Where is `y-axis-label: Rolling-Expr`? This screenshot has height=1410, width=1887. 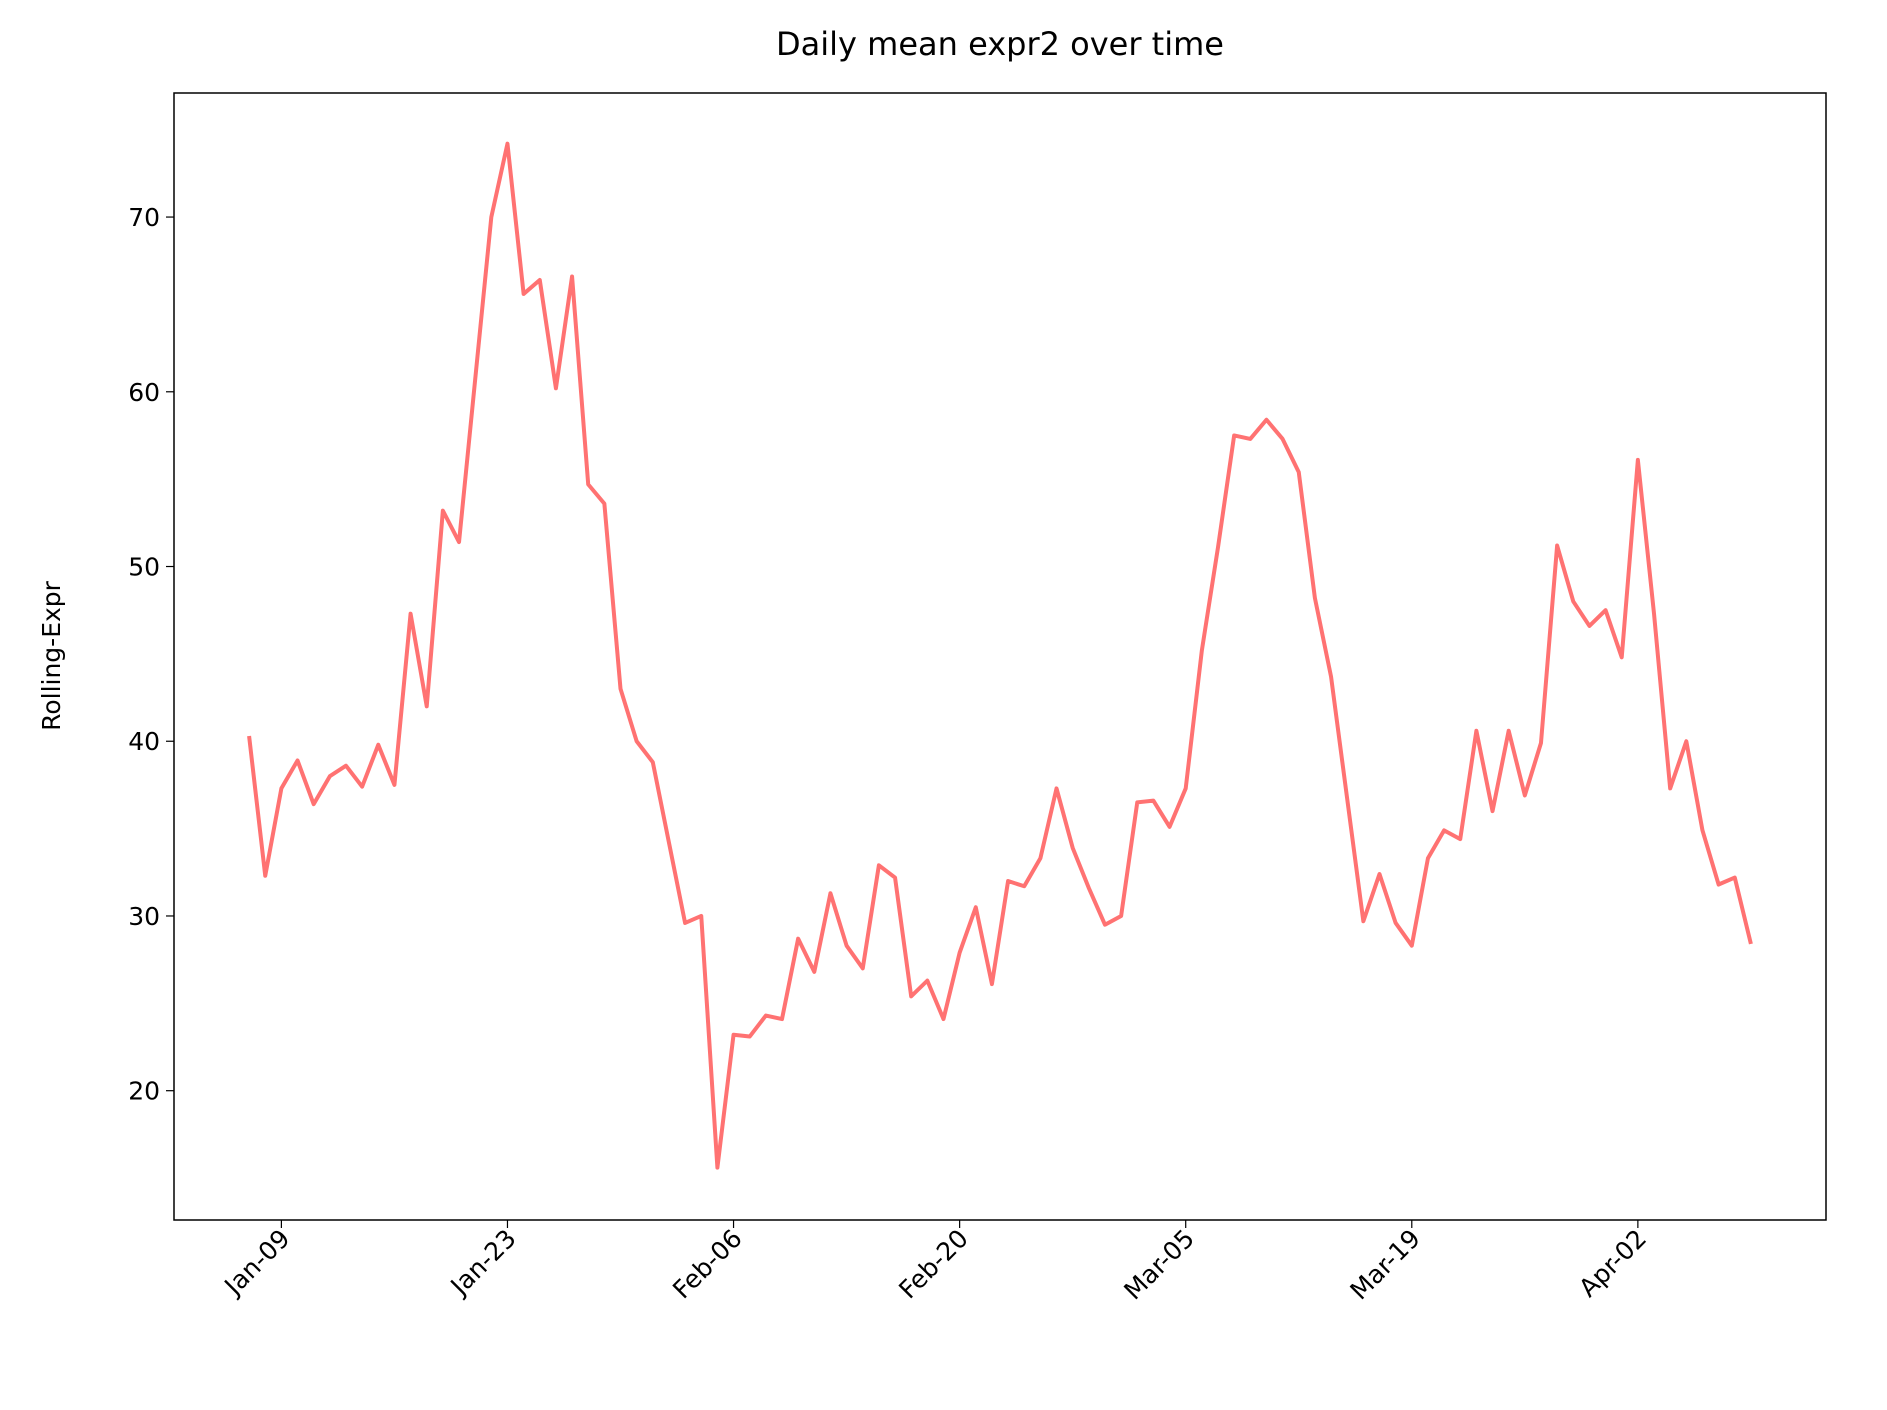 y-axis-label: Rolling-Expr is located at coordinates (51, 655).